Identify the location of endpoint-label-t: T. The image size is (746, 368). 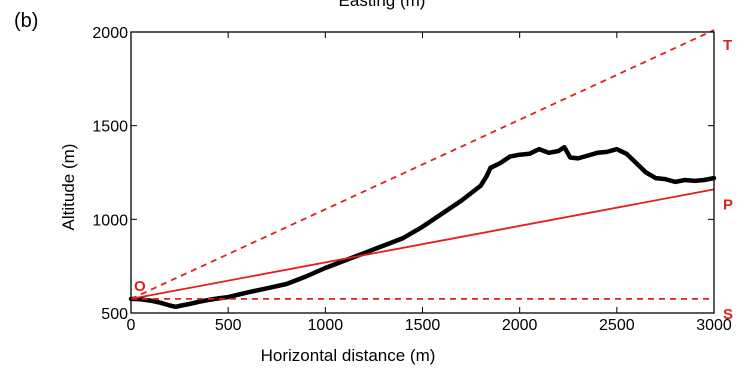
(727, 45).